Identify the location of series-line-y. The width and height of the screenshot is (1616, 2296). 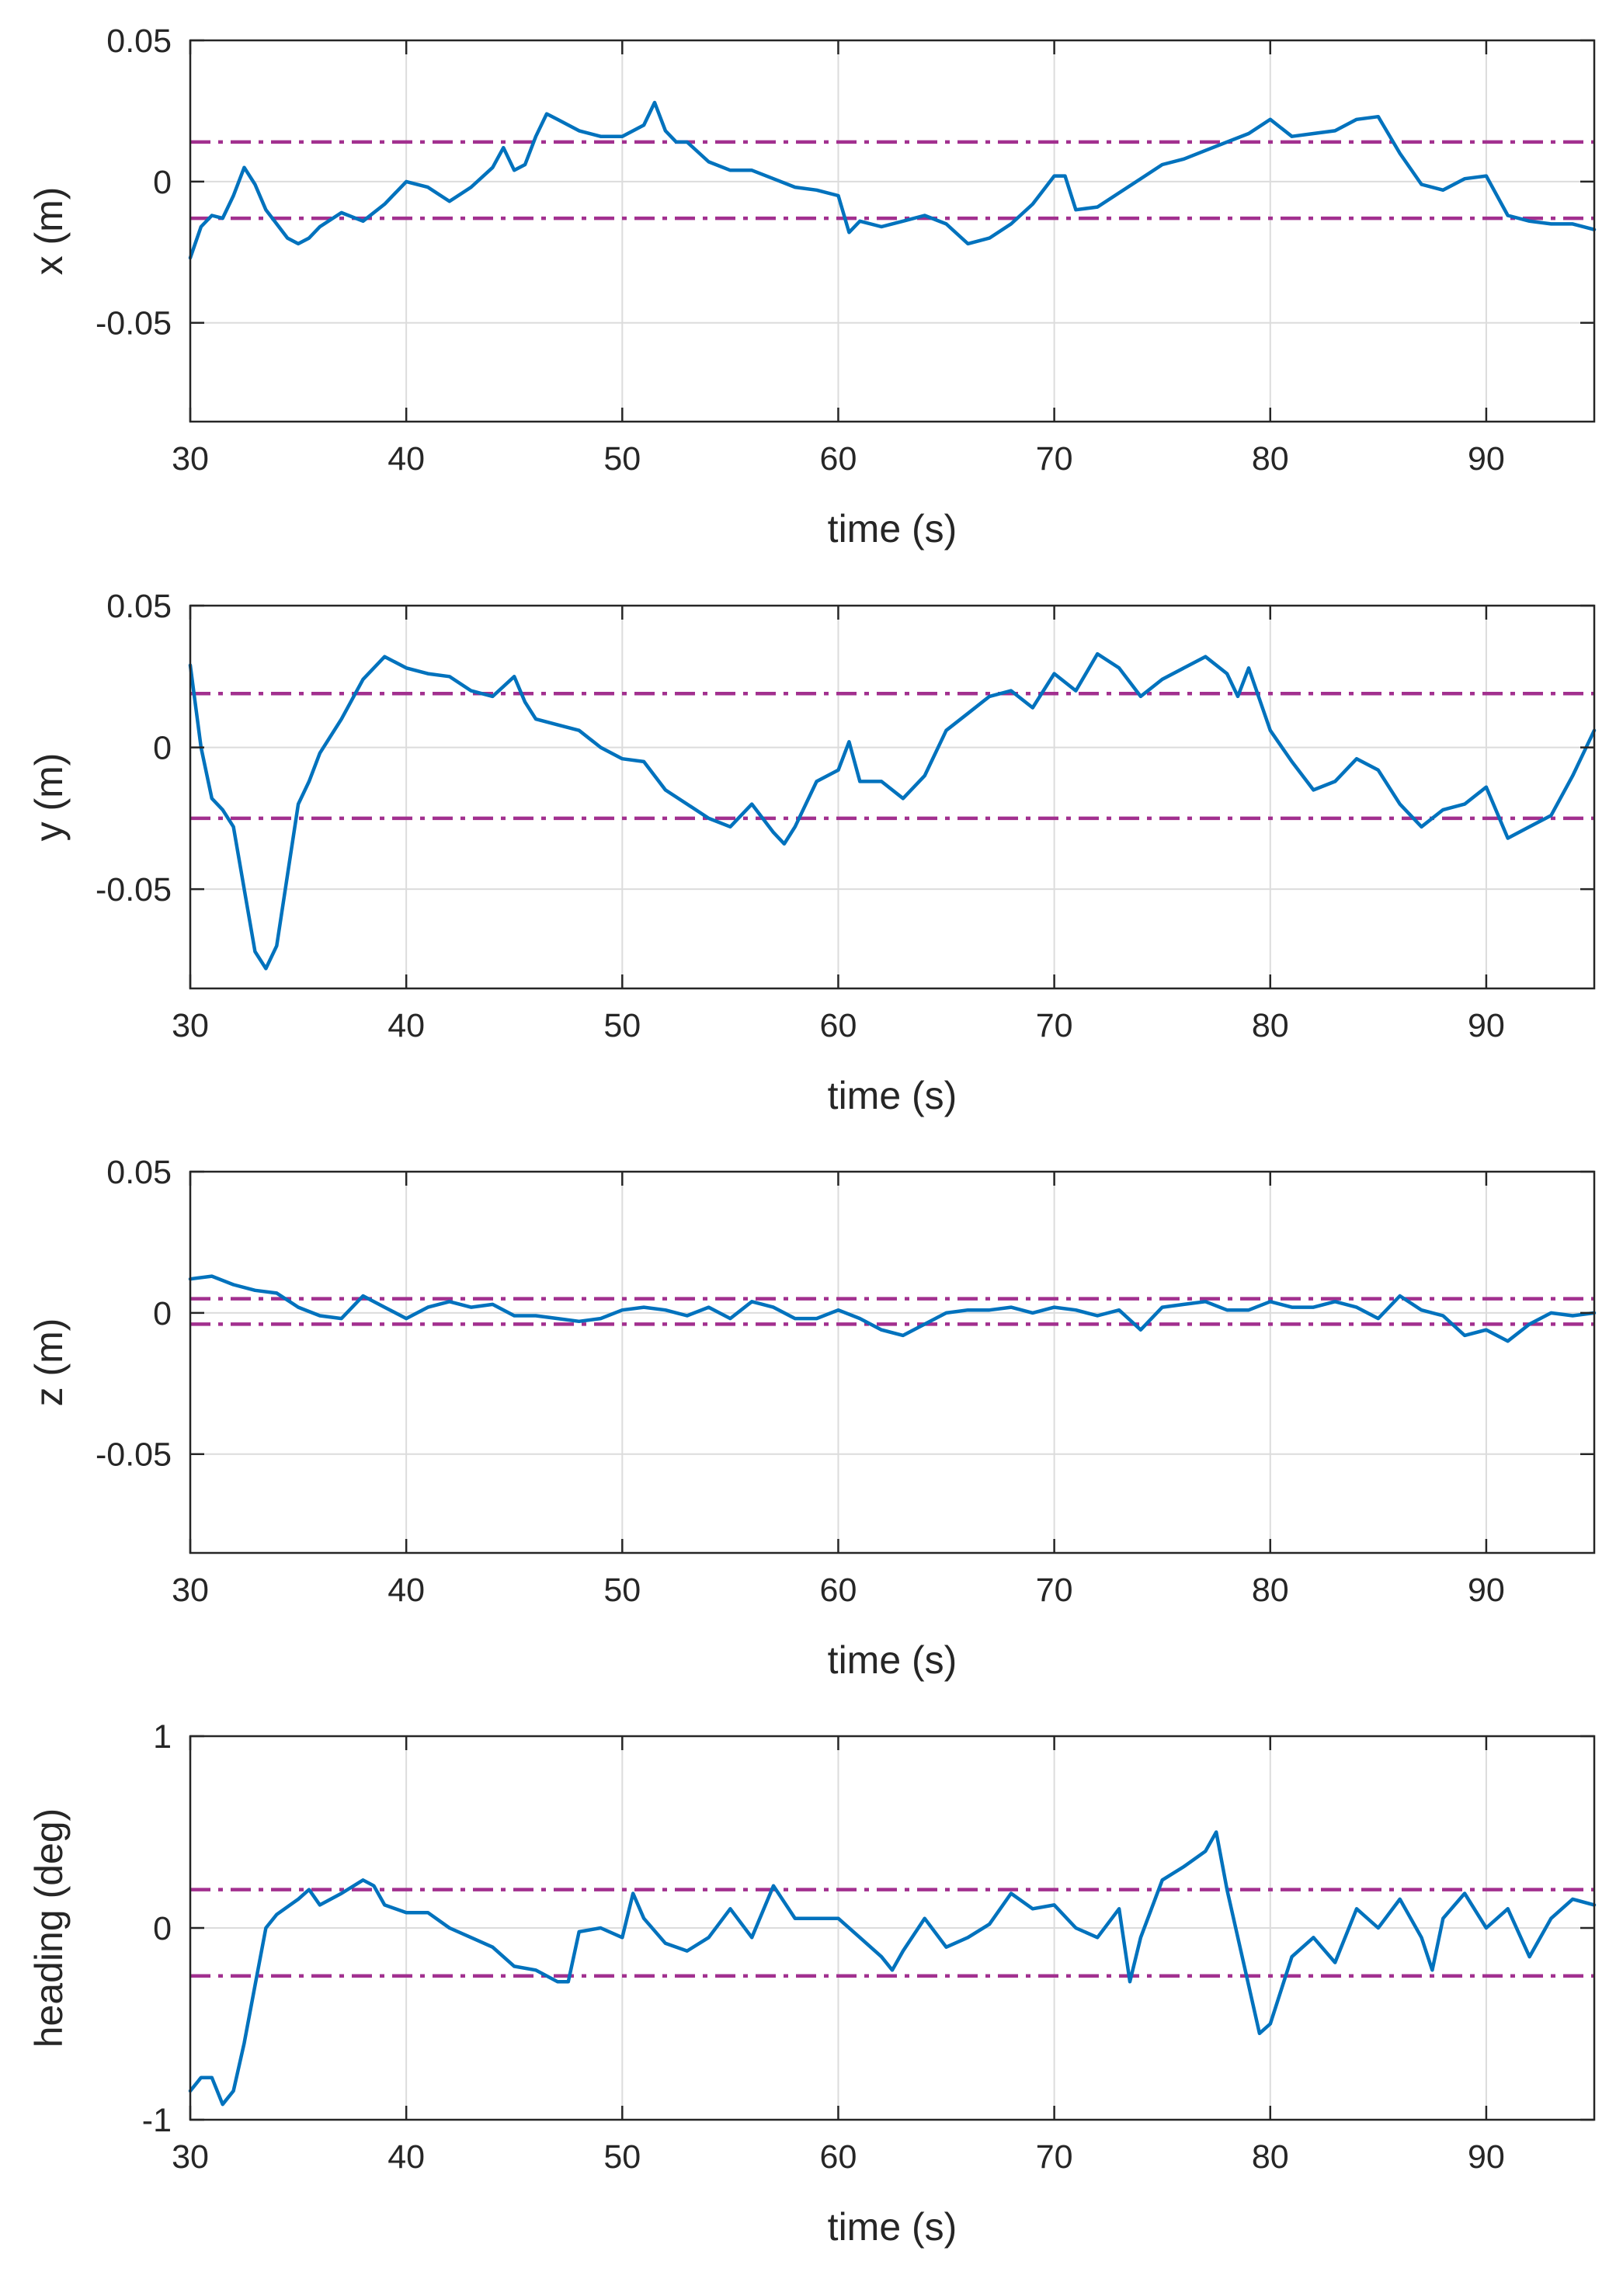
(892, 811).